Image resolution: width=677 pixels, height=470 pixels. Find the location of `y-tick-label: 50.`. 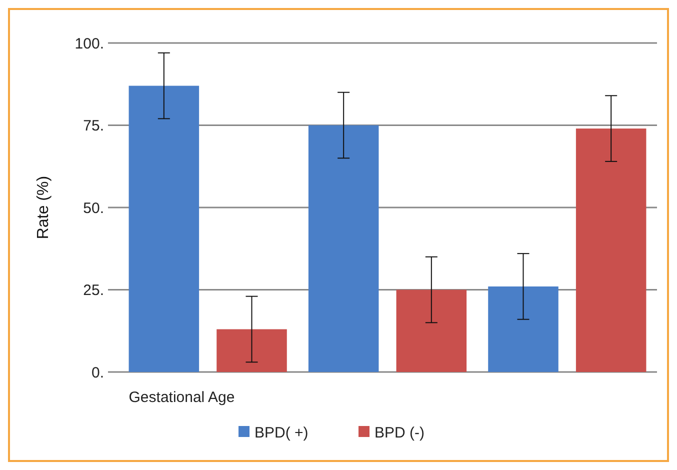

y-tick-label: 50. is located at coordinates (93, 208).